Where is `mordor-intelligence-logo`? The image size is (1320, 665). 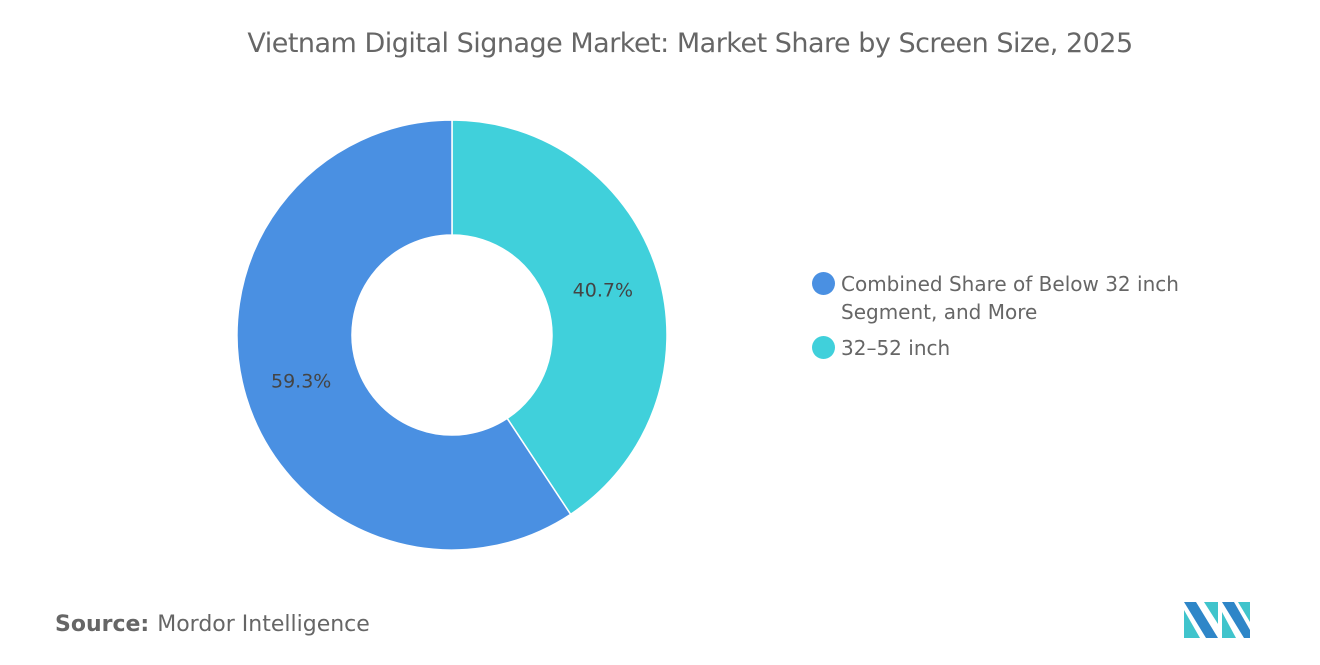
mordor-intelligence-logo is located at coordinates (1217, 620).